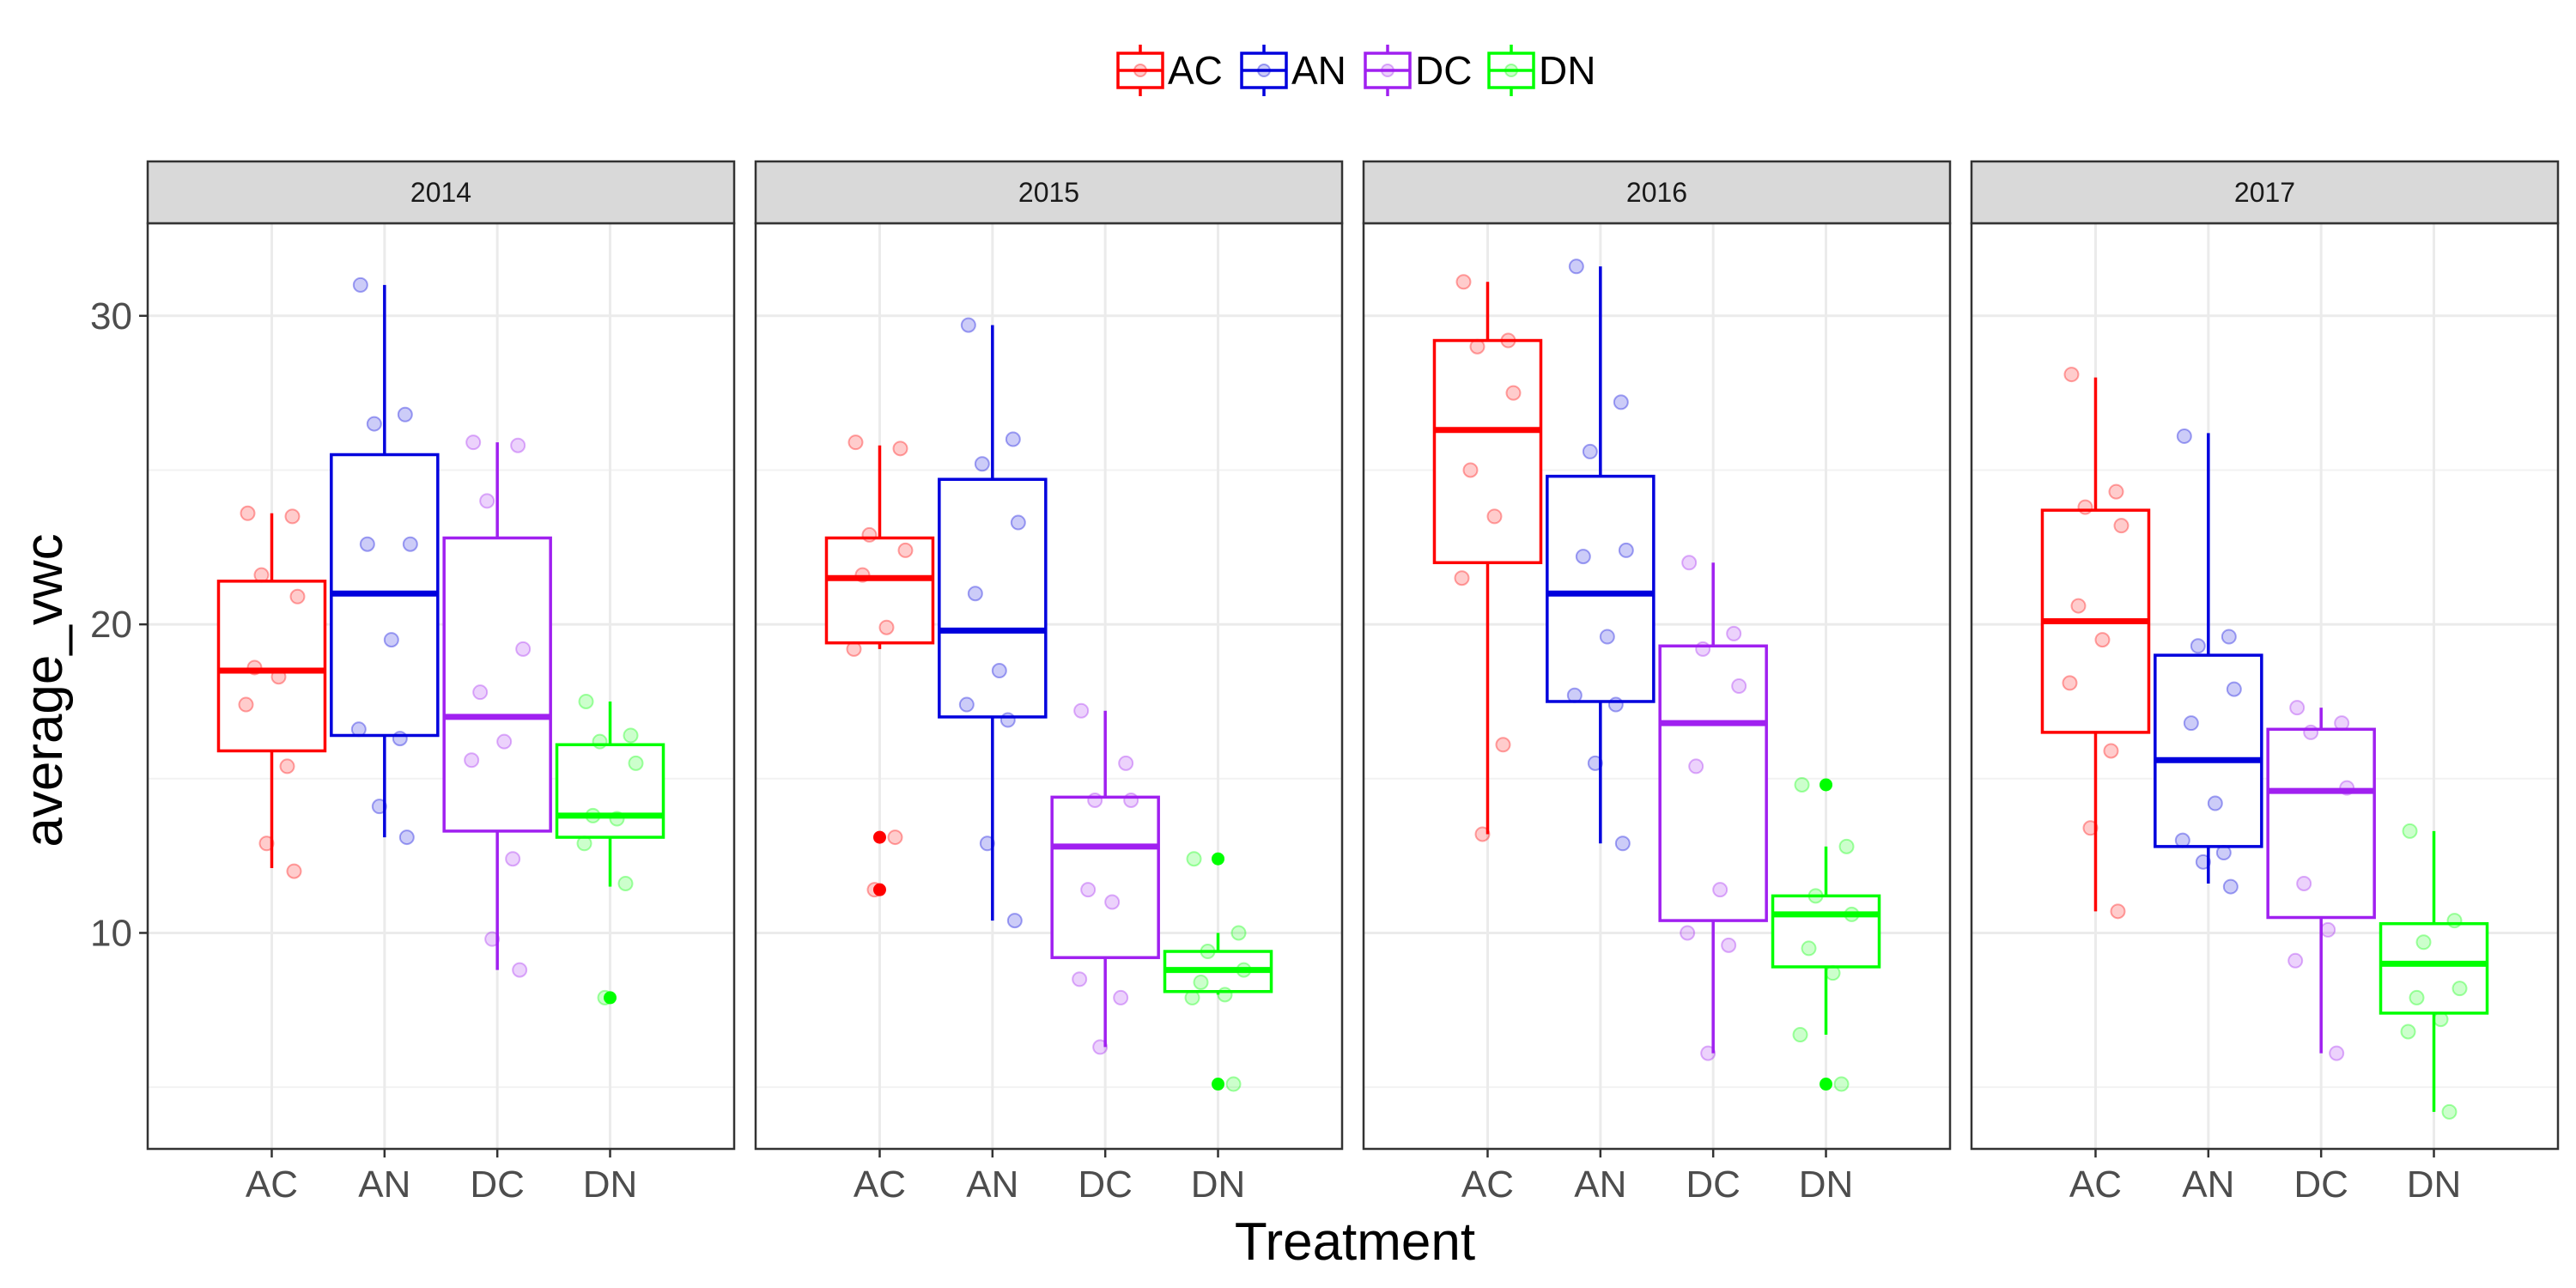 Image resolution: width=2576 pixels, height=1288 pixels. I want to click on x-tick-label: DC, so click(2320, 1184).